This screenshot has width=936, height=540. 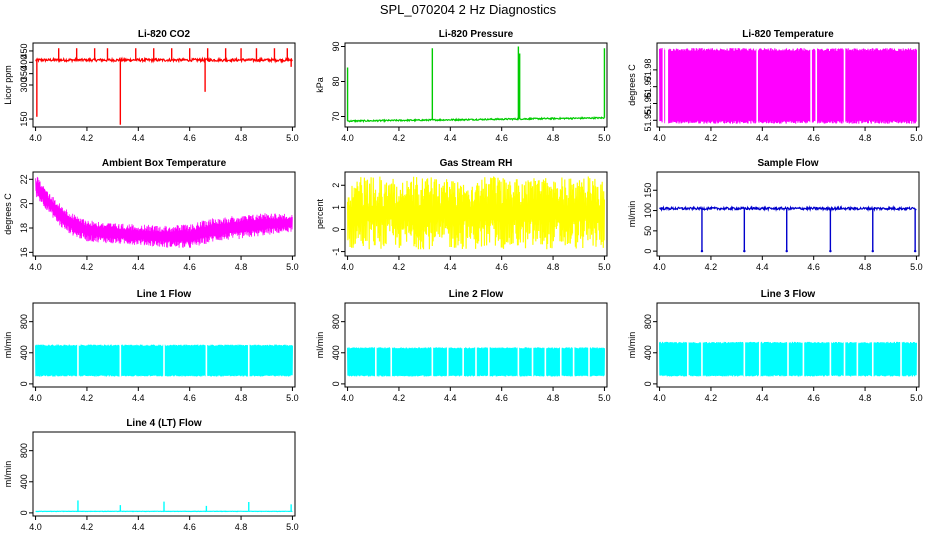 I want to click on chart-title: Gas Stream RH, so click(x=476, y=163).